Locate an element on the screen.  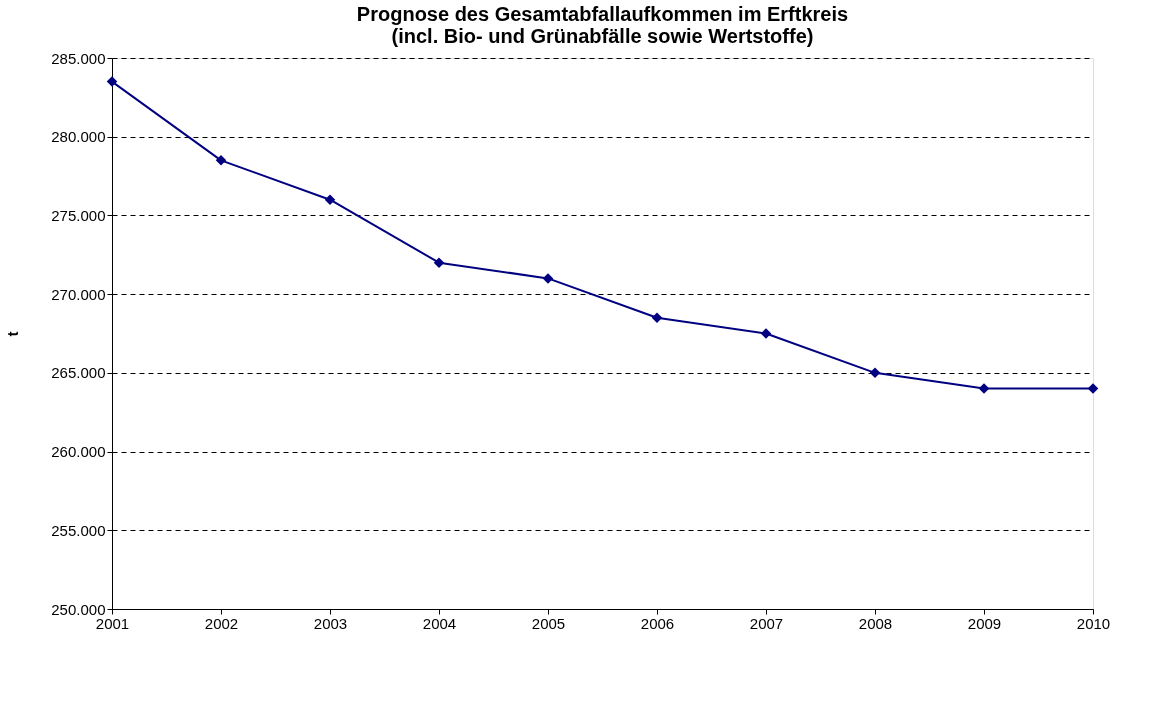
y-tick-label: 265.000 is located at coordinates (78, 373).